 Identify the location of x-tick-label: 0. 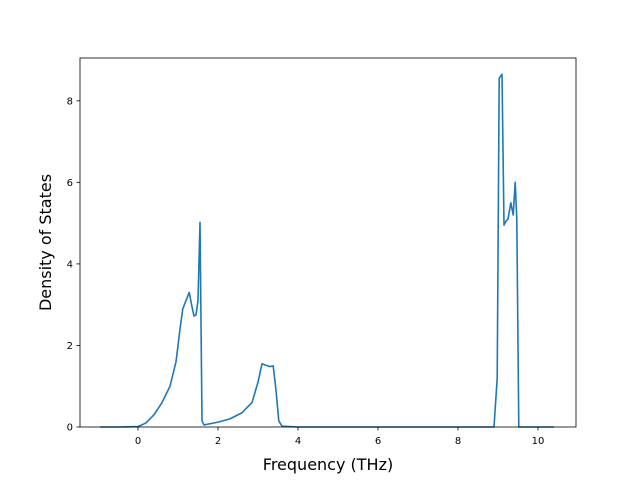
(138, 441).